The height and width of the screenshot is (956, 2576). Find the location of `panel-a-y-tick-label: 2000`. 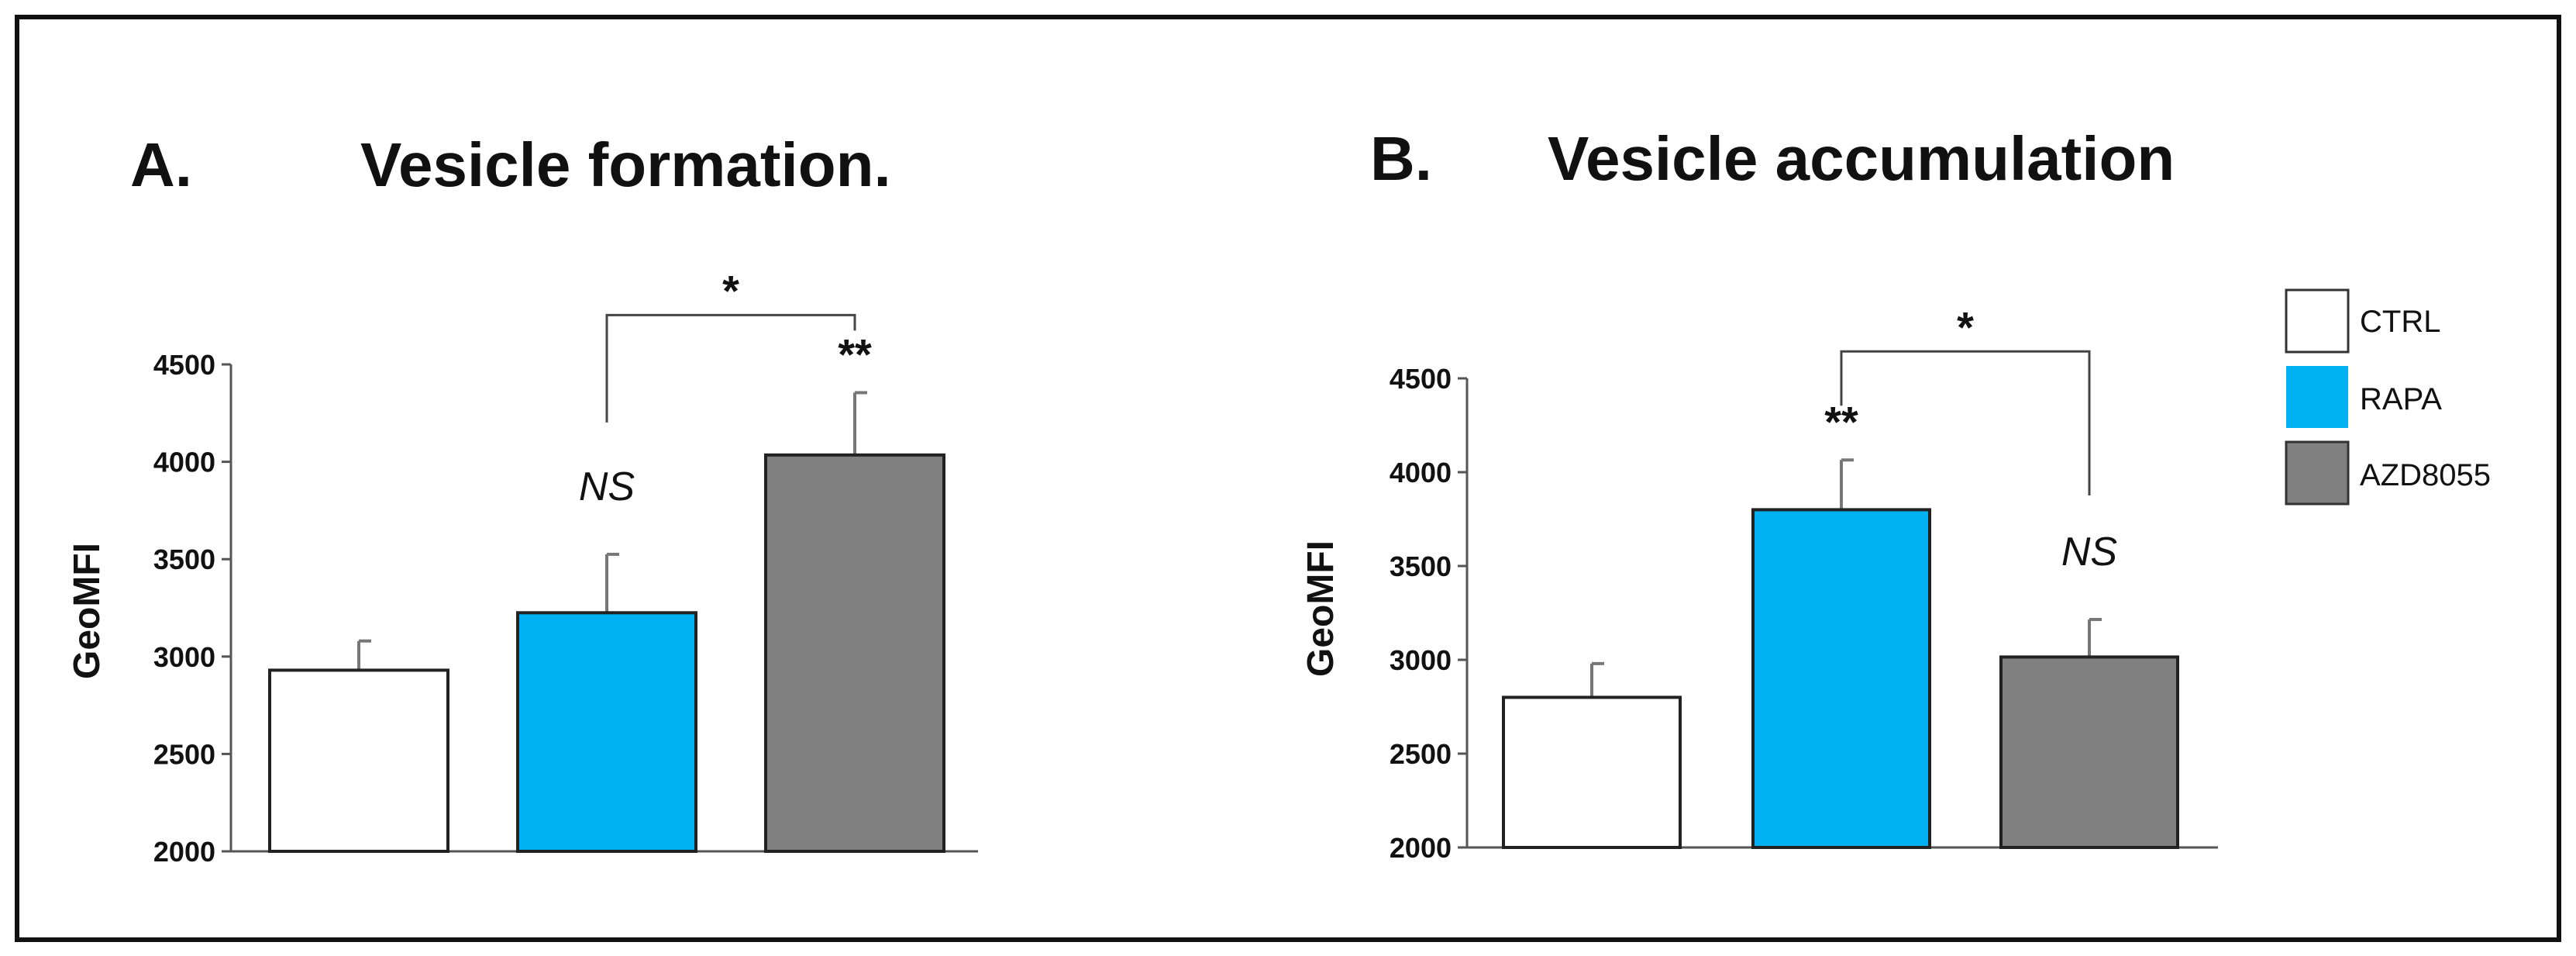

panel-a-y-tick-label: 2000 is located at coordinates (184, 852).